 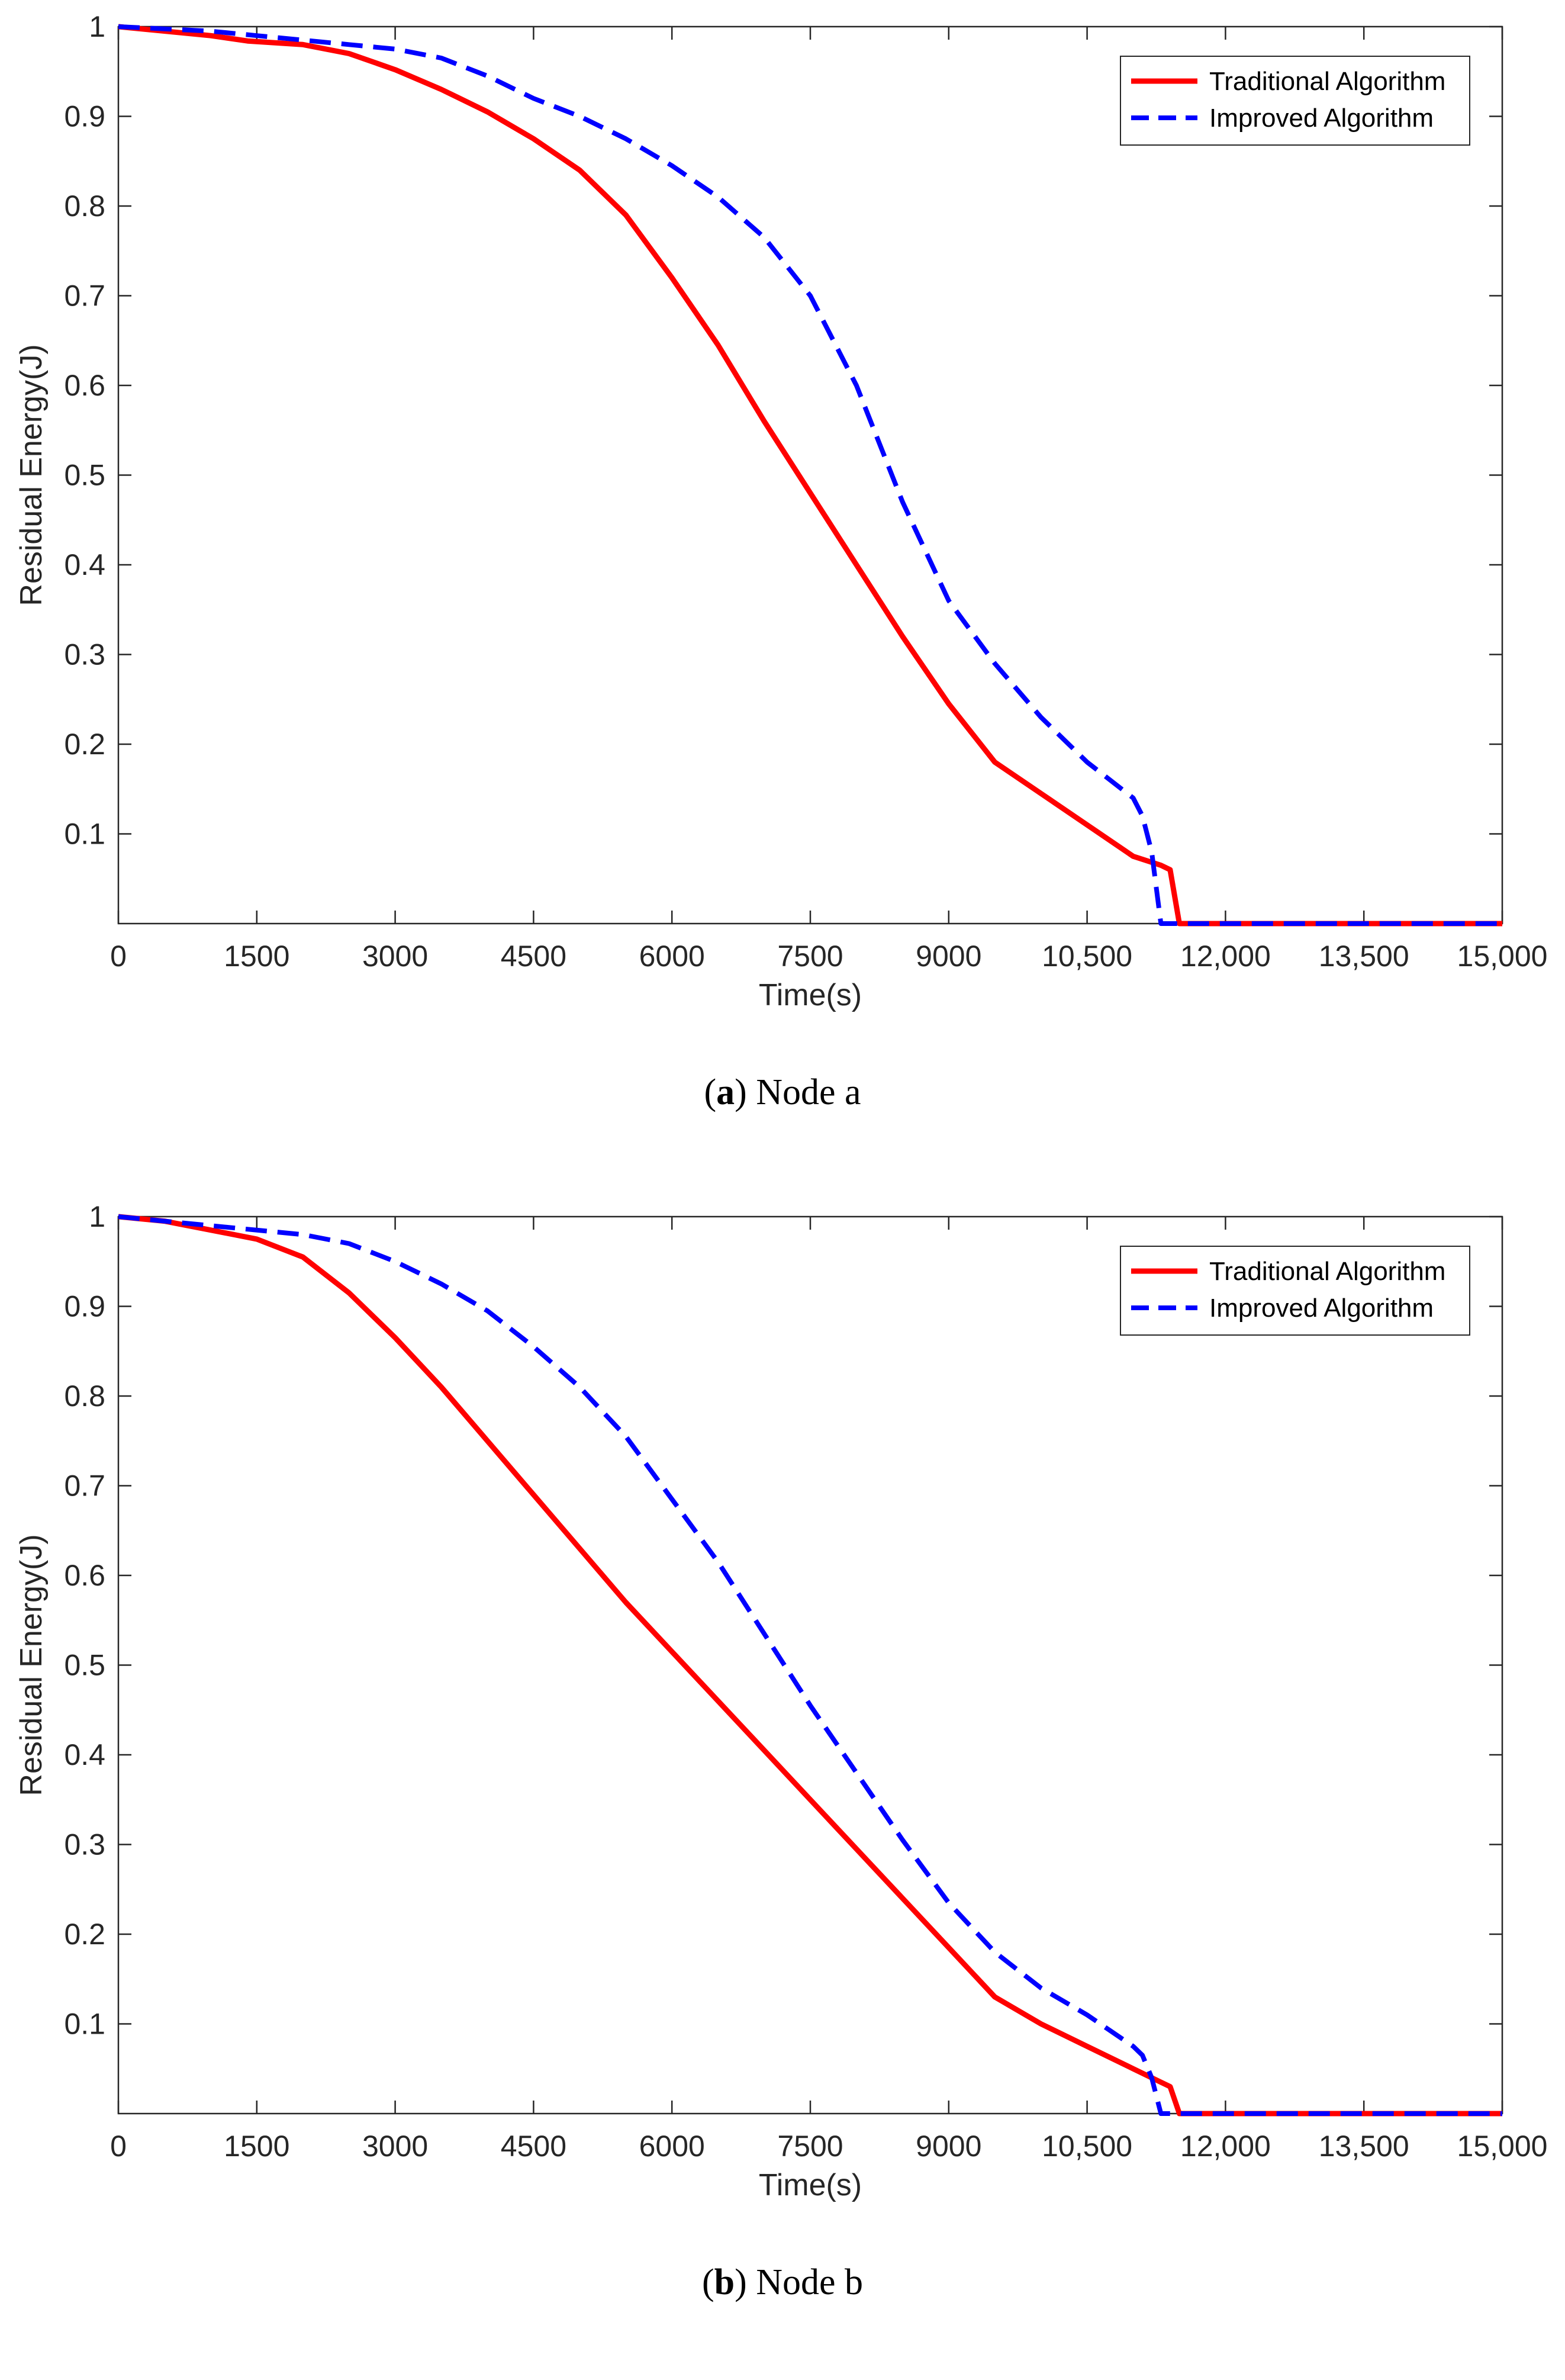 I want to click on caption-letter: b, so click(x=724, y=2282).